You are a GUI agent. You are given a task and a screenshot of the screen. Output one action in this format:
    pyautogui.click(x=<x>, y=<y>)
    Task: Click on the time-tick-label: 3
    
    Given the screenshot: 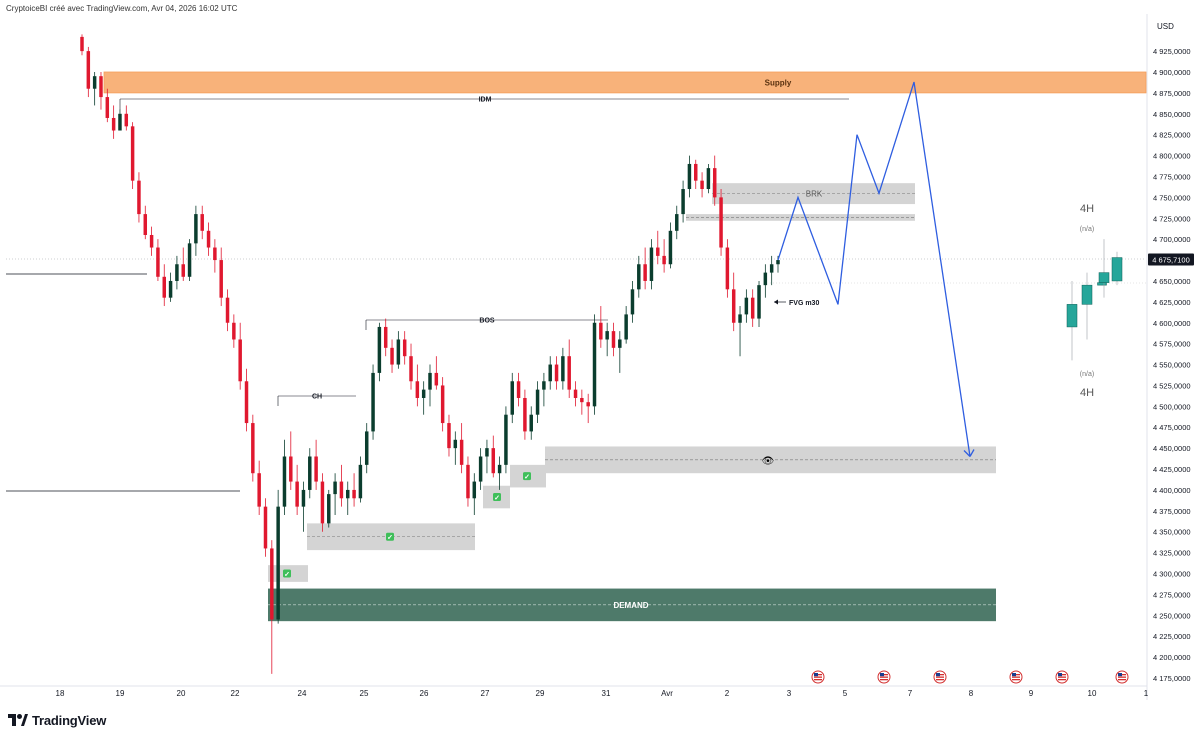 What is the action you would take?
    pyautogui.click(x=789, y=693)
    